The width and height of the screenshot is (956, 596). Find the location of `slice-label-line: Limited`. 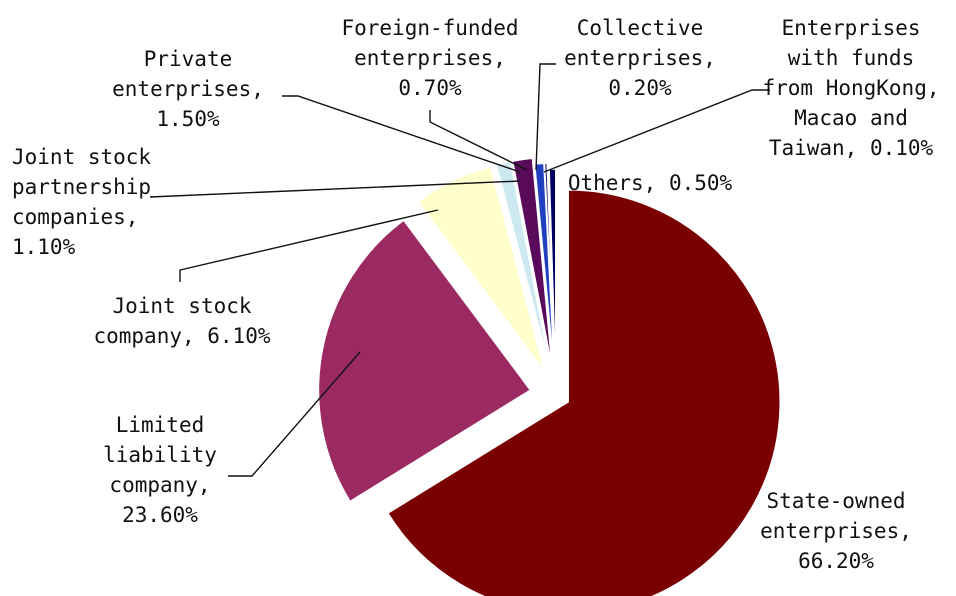

slice-label-line: Limited is located at coordinates (160, 425).